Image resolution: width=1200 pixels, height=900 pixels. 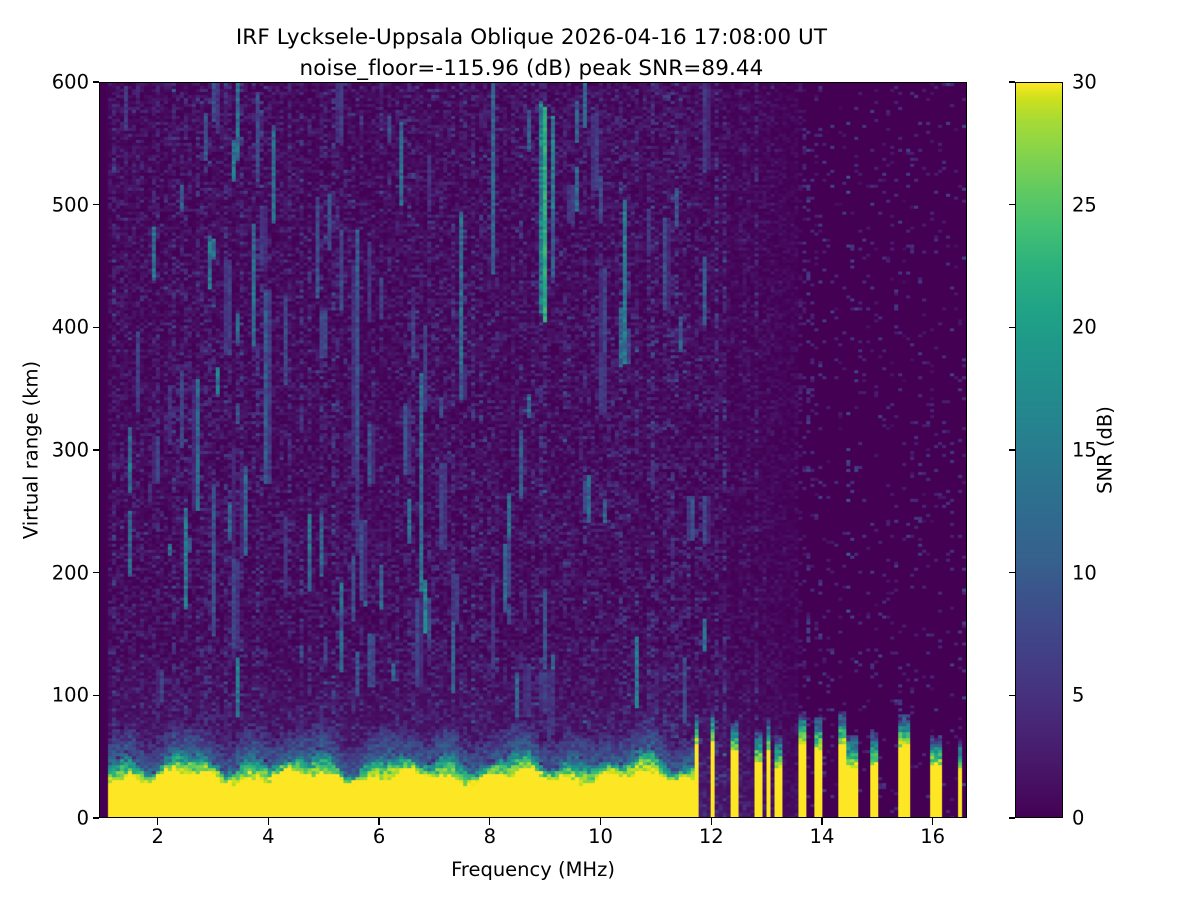 I want to click on y-tick-label: 400, so click(x=70, y=327).